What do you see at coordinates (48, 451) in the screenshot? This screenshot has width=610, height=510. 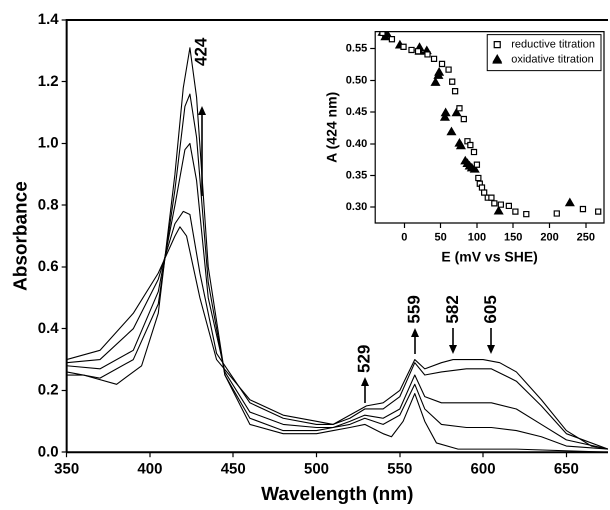 I see `y-tick-label: 0.0` at bounding box center [48, 451].